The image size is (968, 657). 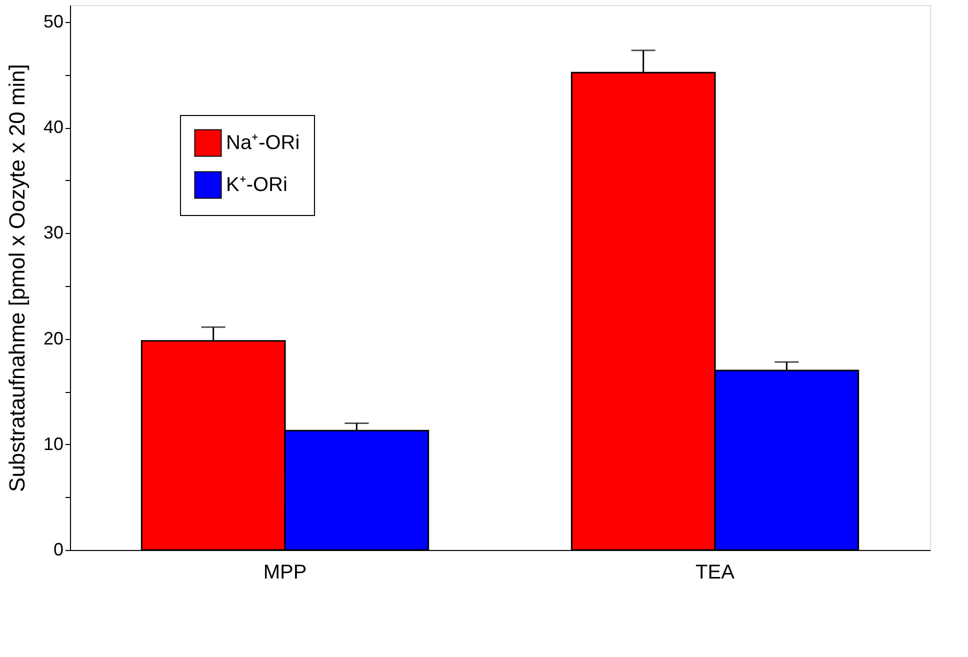 I want to click on y-tick-label: 40, so click(x=53, y=127).